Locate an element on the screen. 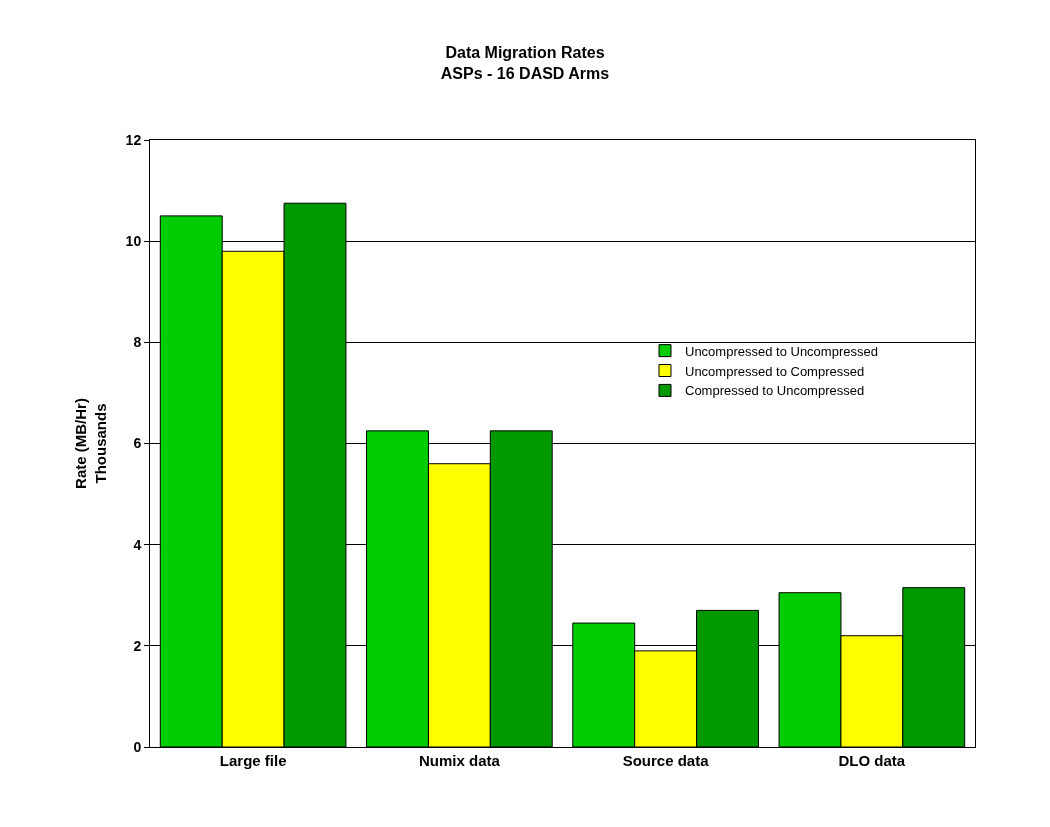  y-tick-label: 8 is located at coordinates (137, 342).